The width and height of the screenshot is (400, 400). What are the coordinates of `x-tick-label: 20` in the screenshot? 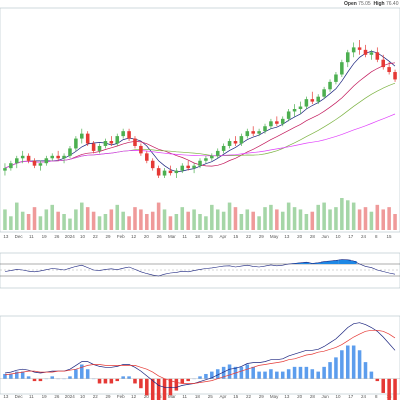 It's located at (147, 236).